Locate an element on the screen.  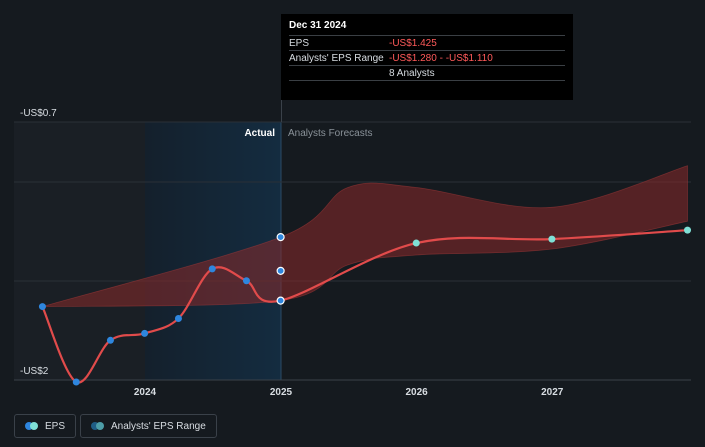
y-tick-label: -US$0.7 is located at coordinates (38, 113).